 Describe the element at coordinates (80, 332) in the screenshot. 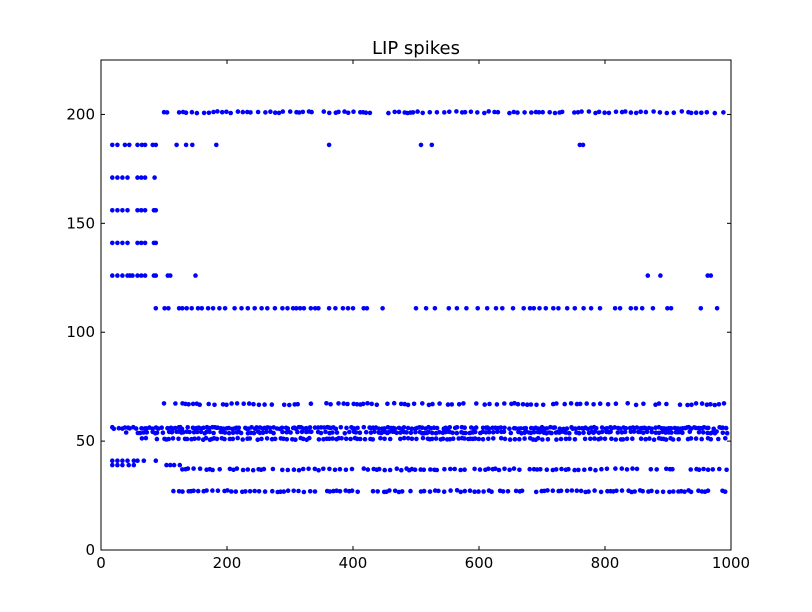

I see `y-tick-label: 100` at that location.